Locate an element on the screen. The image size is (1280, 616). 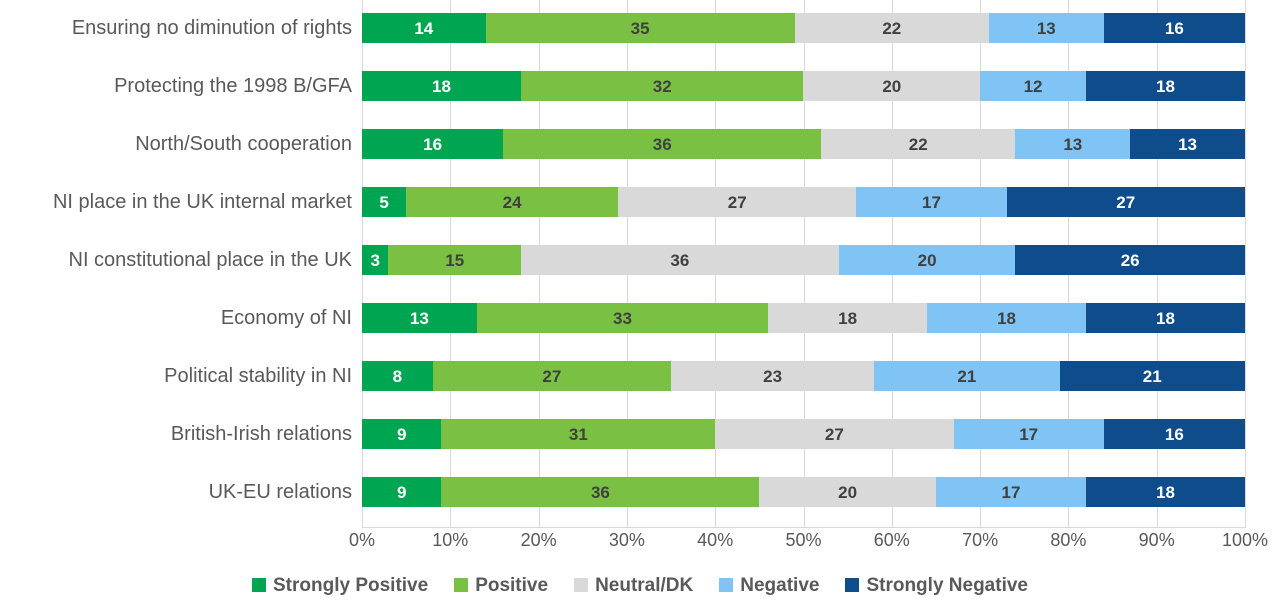
bar-segment: 3 is located at coordinates (375, 260).